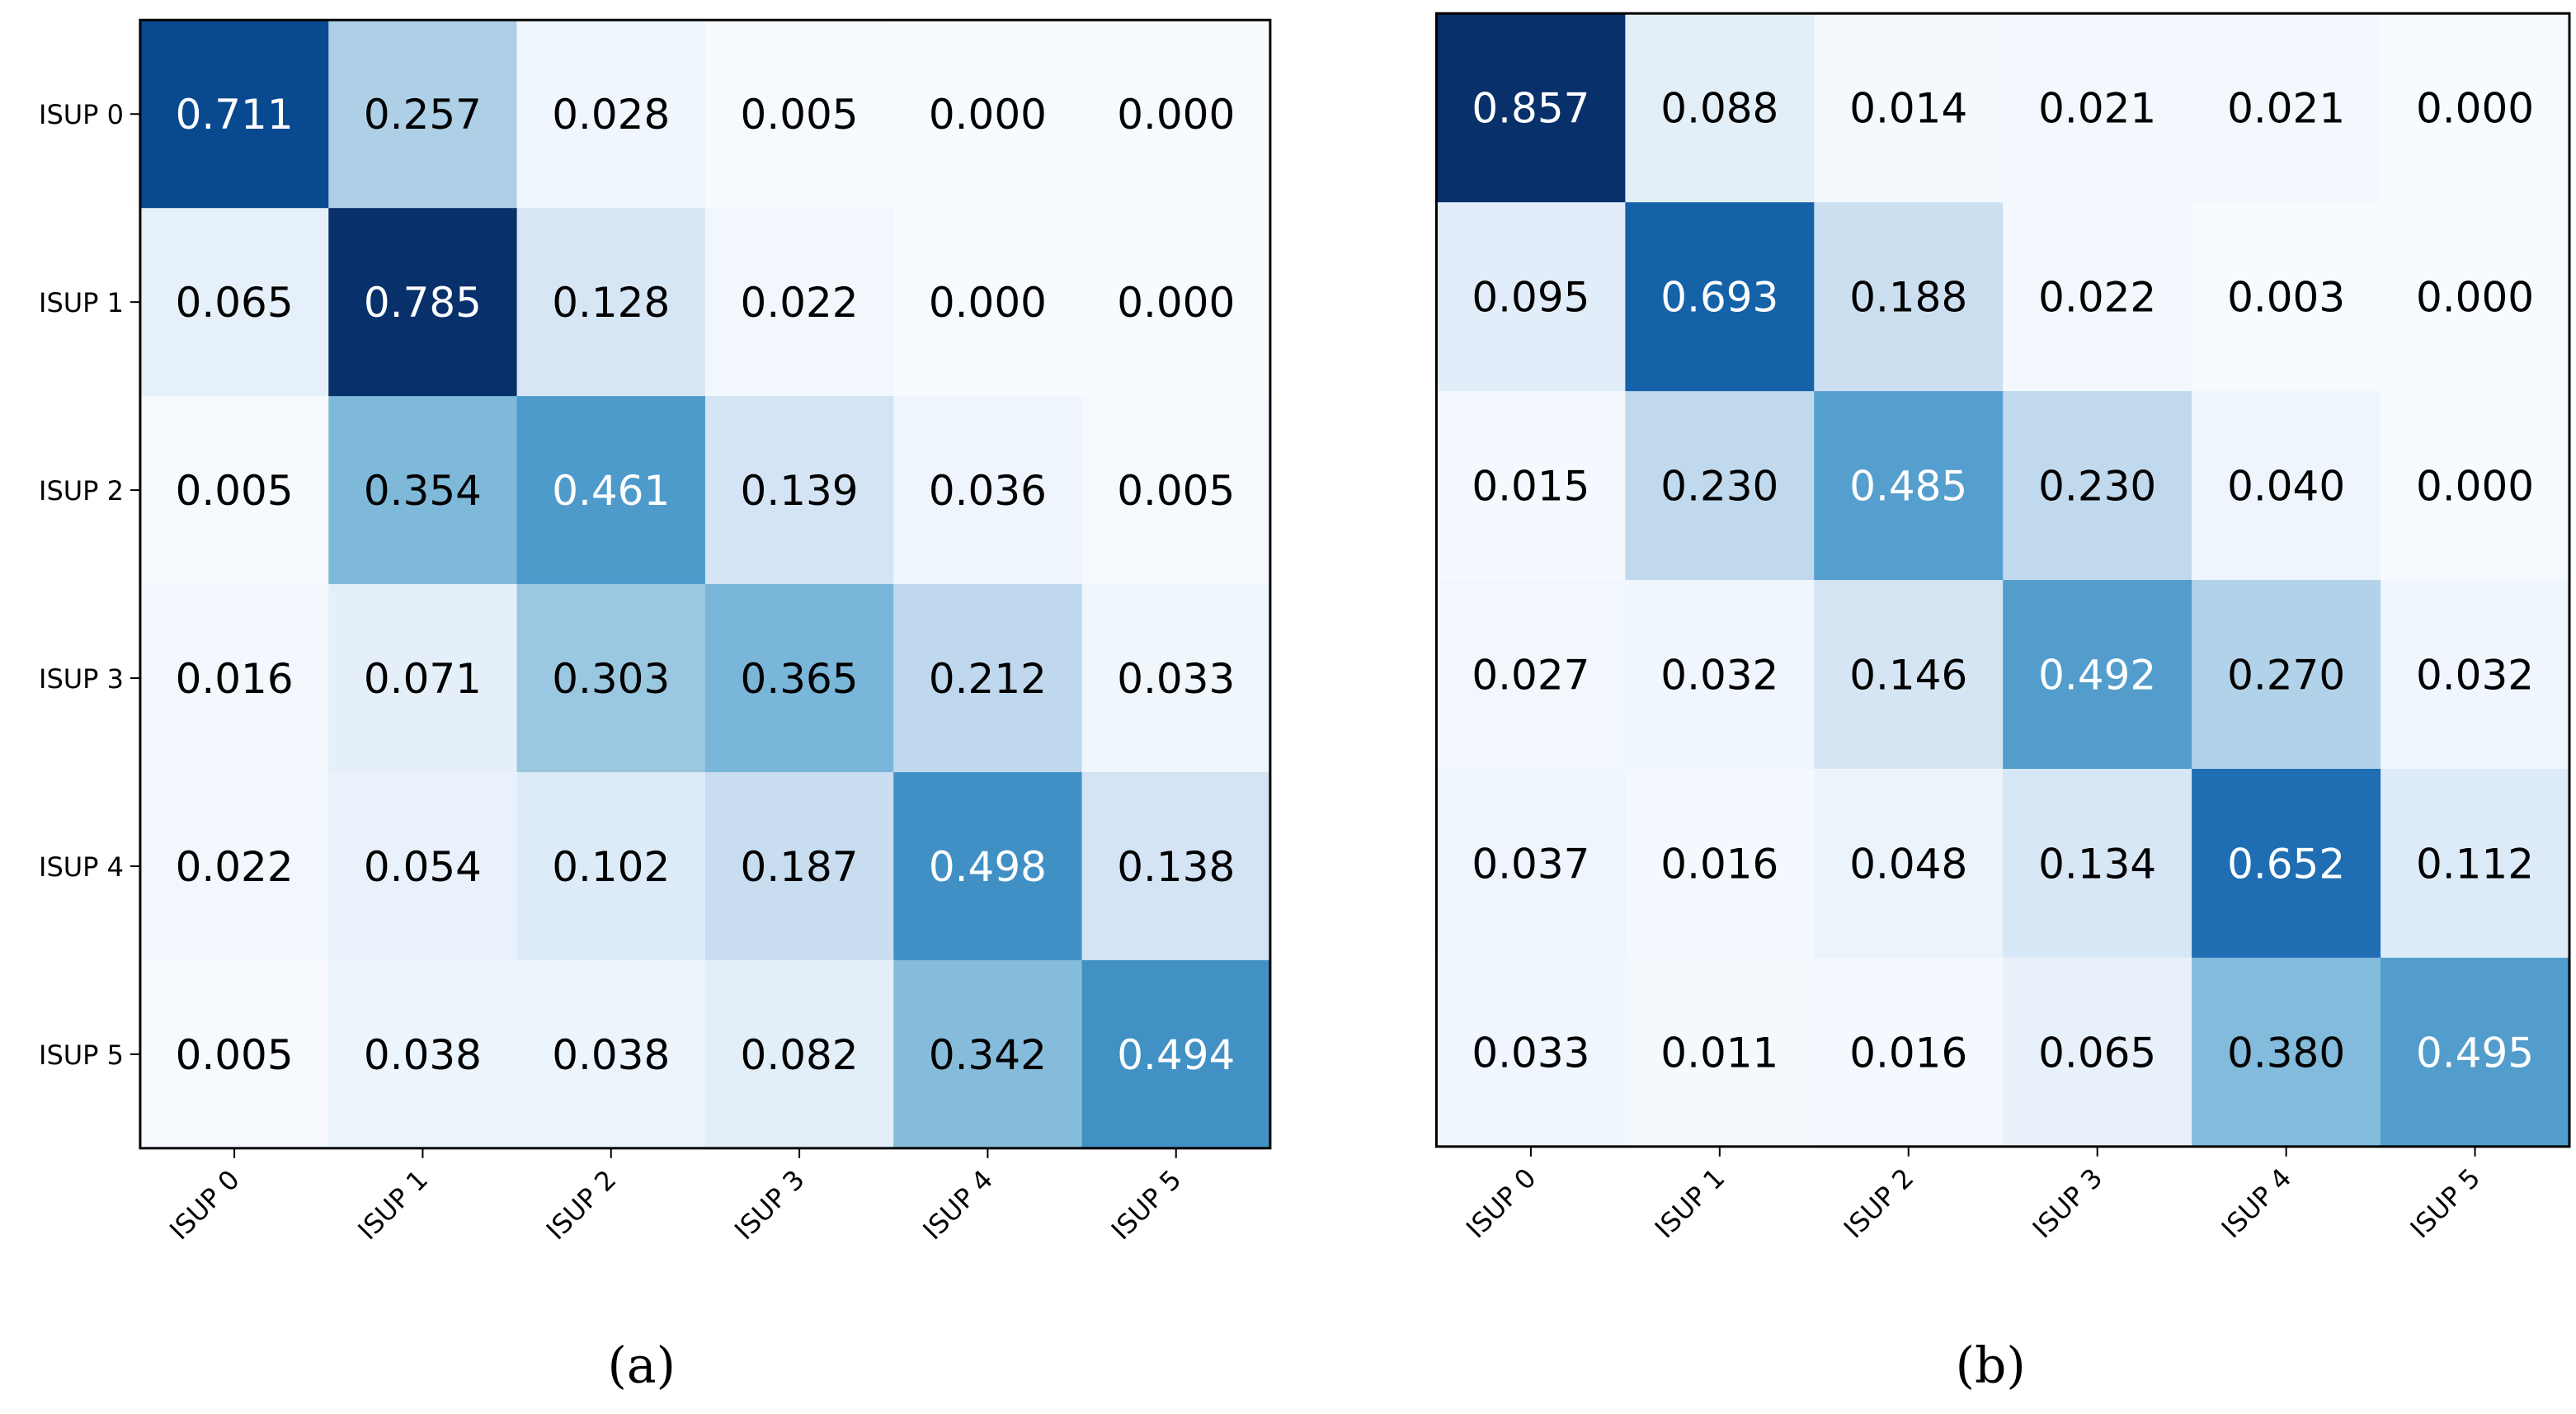 The width and height of the screenshot is (2576, 1414). What do you see at coordinates (1719, 1053) in the screenshot?
I see `cell-value-label: 0.011` at bounding box center [1719, 1053].